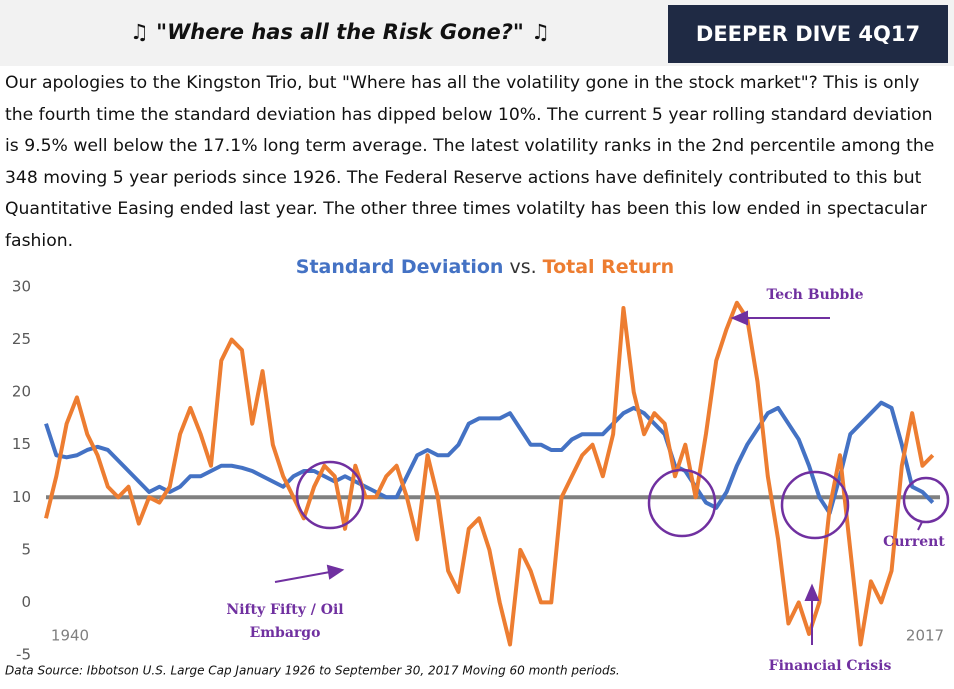  What do you see at coordinates (21, 497) in the screenshot?
I see `y-tick-label: 10` at bounding box center [21, 497].